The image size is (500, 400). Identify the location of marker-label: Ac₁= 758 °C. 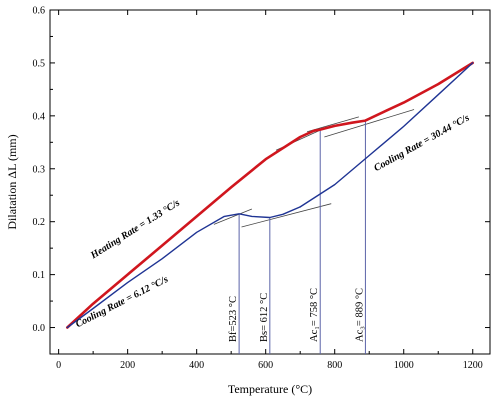
(314, 315).